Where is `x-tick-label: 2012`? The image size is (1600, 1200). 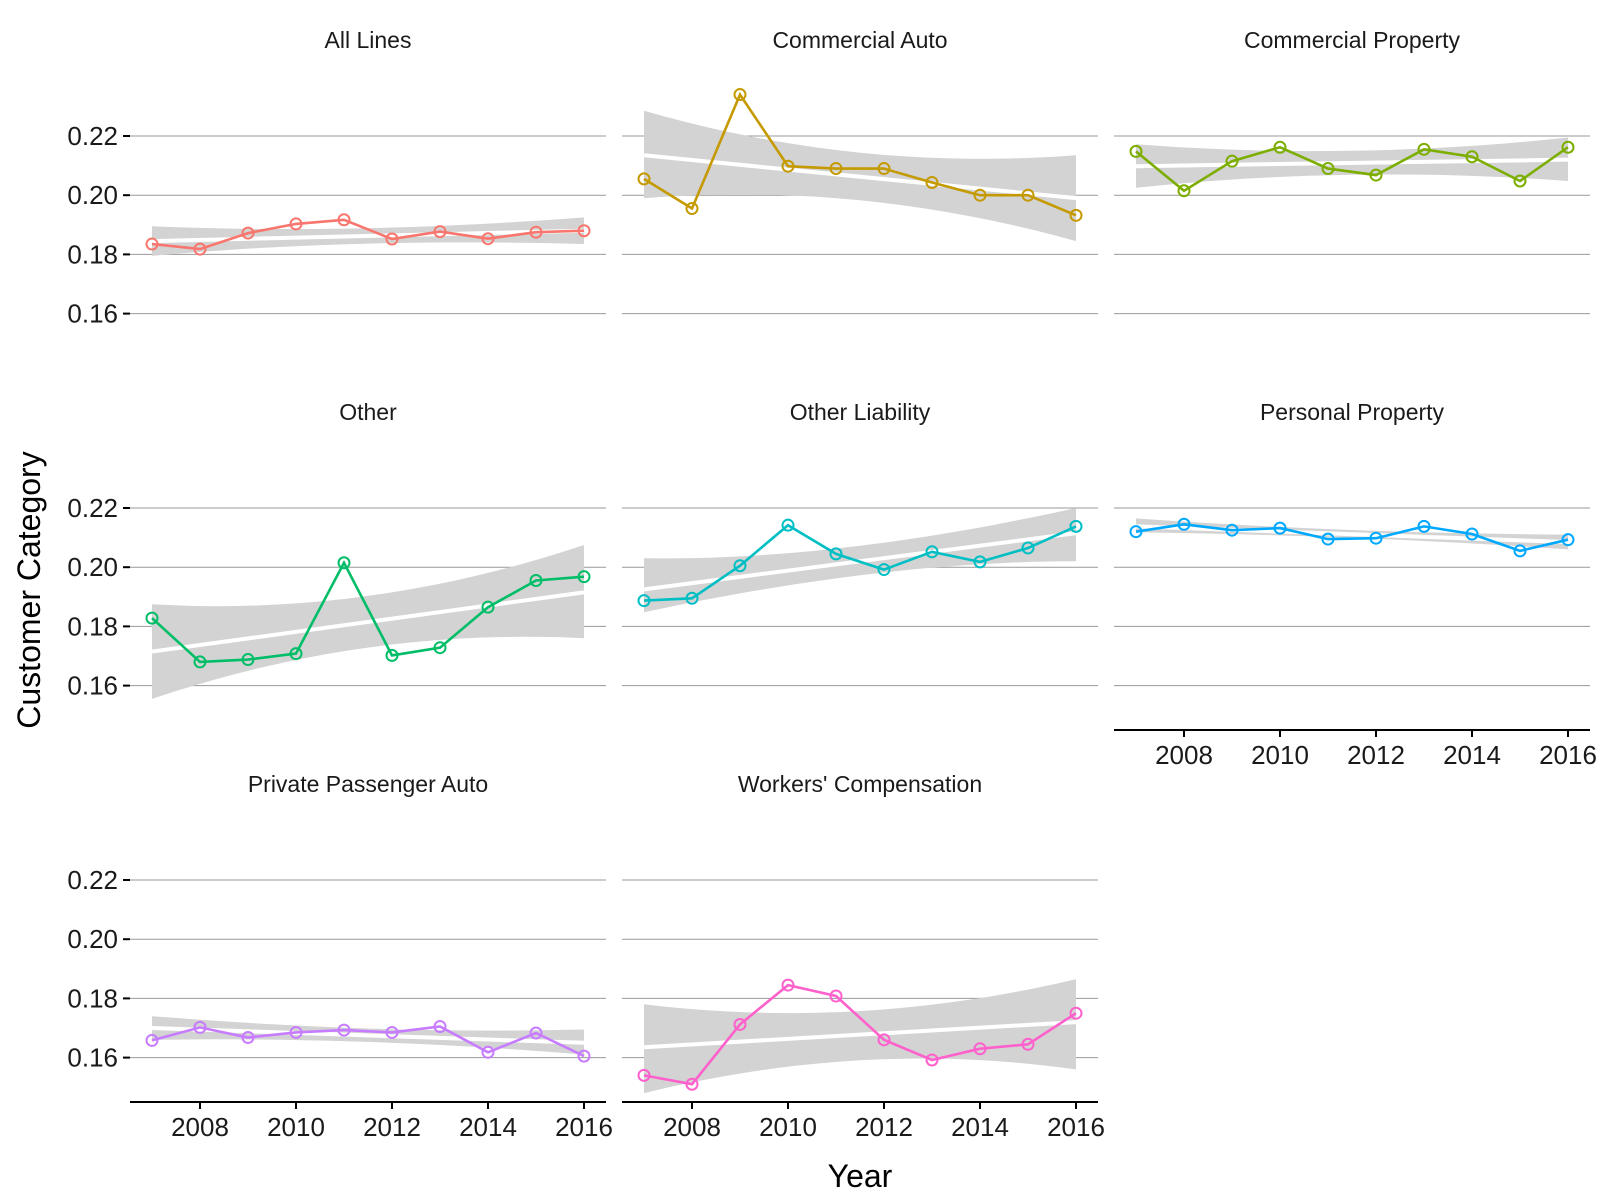 x-tick-label: 2012 is located at coordinates (1376, 755).